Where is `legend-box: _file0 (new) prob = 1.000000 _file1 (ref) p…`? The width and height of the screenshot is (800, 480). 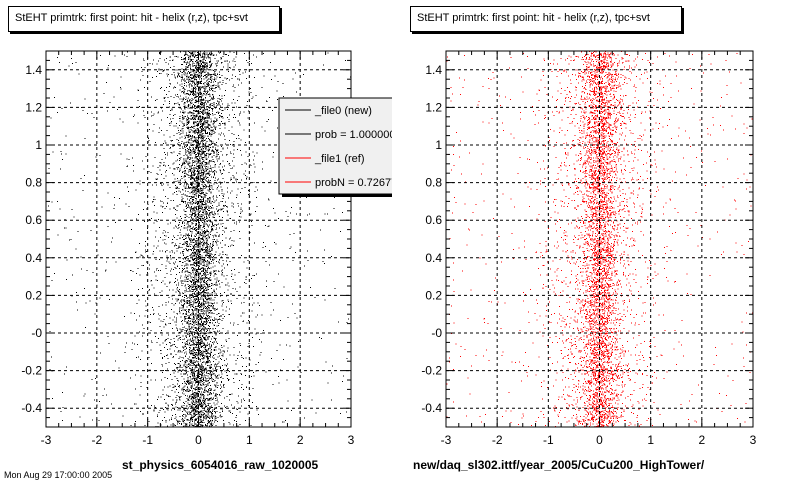 legend-box: _file0 (new) prob = 1.000000 _file1 (ref) p… is located at coordinates (340, 147).